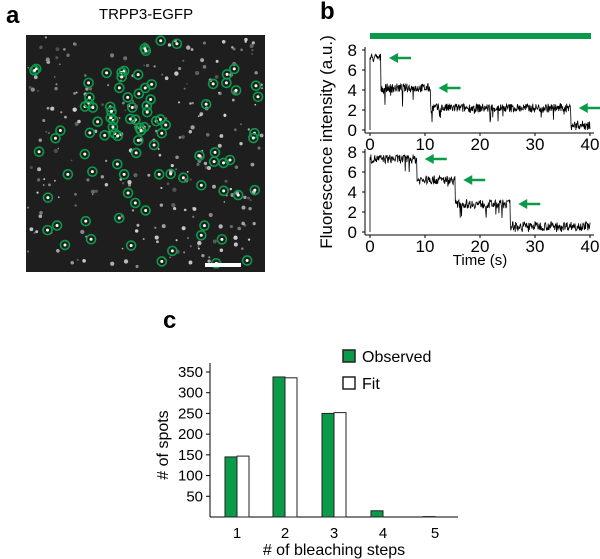  Describe the element at coordinates (349, 383) in the screenshot. I see `legend-swatch` at that location.